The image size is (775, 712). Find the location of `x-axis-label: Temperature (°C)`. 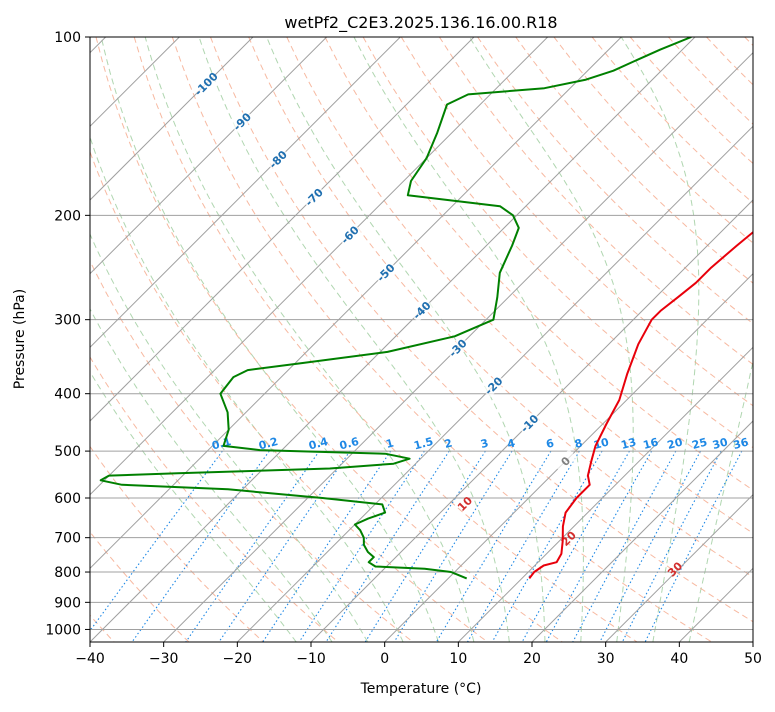

x-axis-label: Temperature (°C) is located at coordinates (421, 689).